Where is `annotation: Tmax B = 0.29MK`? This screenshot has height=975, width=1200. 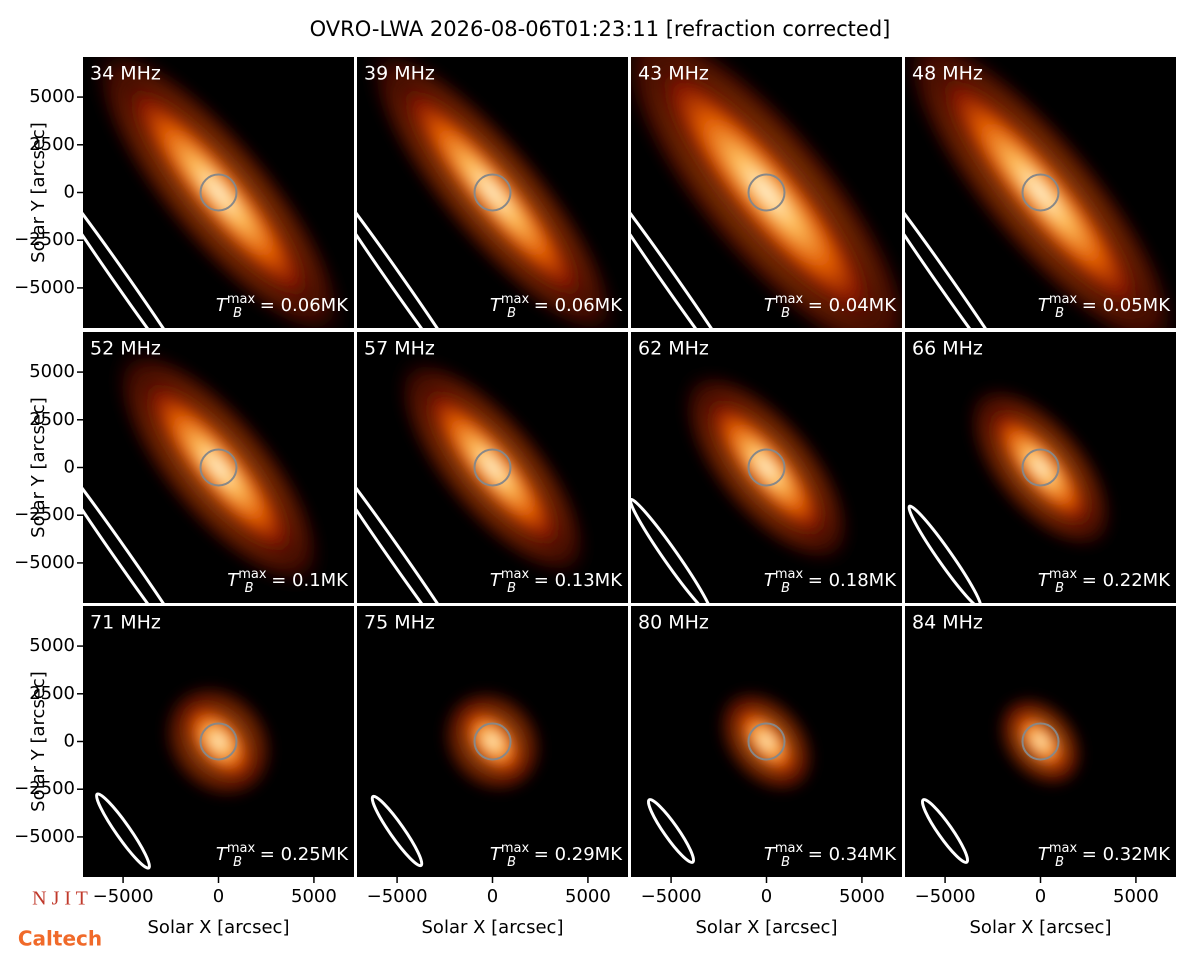 annotation: Tmax B = 0.29MK is located at coordinates (556, 855).